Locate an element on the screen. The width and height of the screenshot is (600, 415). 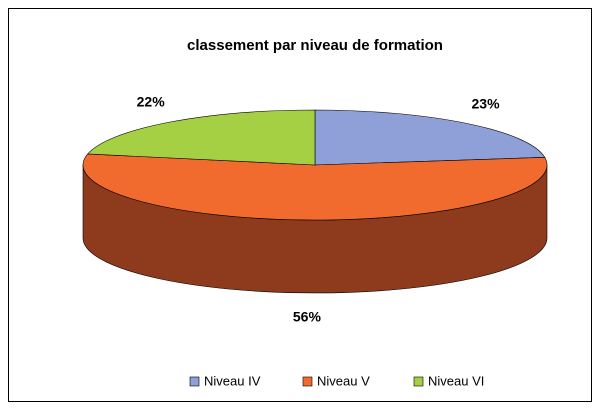
data-label: 23% is located at coordinates (486, 103).